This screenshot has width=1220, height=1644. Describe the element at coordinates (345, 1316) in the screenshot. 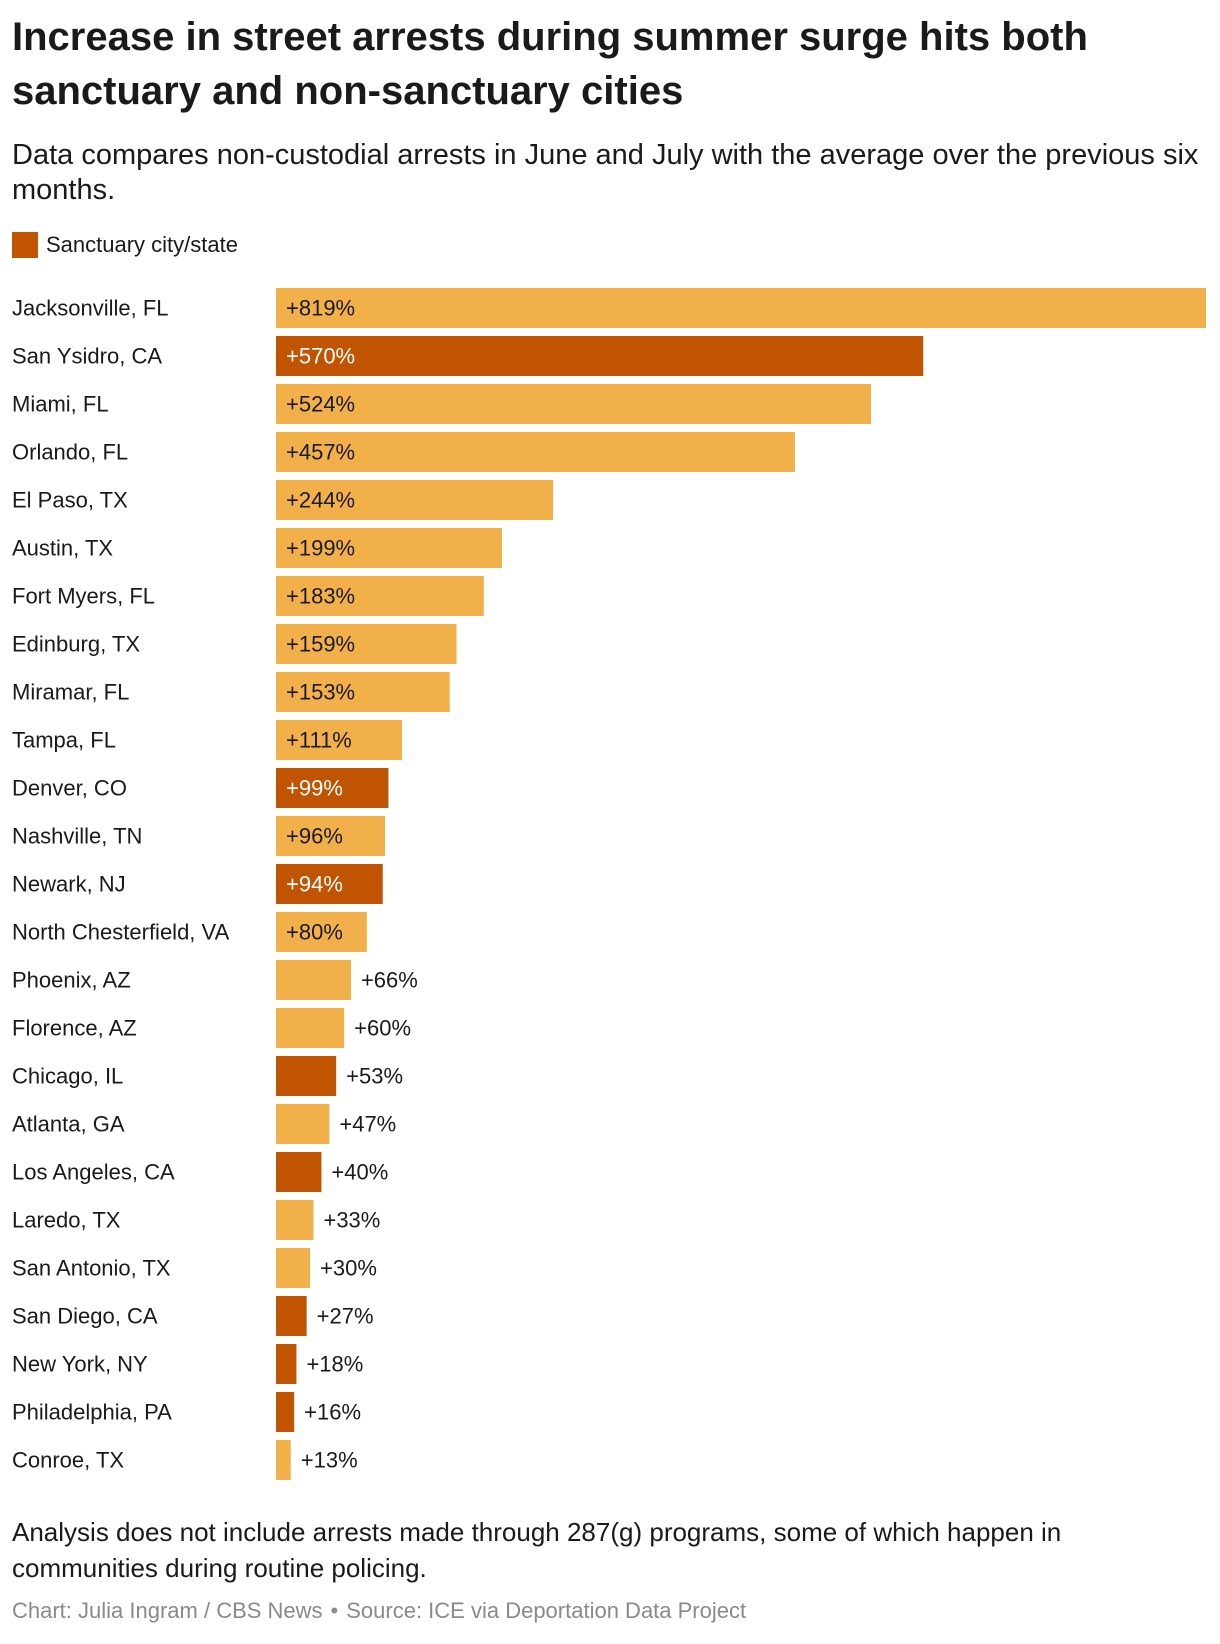

I see `value-label: +27%` at that location.